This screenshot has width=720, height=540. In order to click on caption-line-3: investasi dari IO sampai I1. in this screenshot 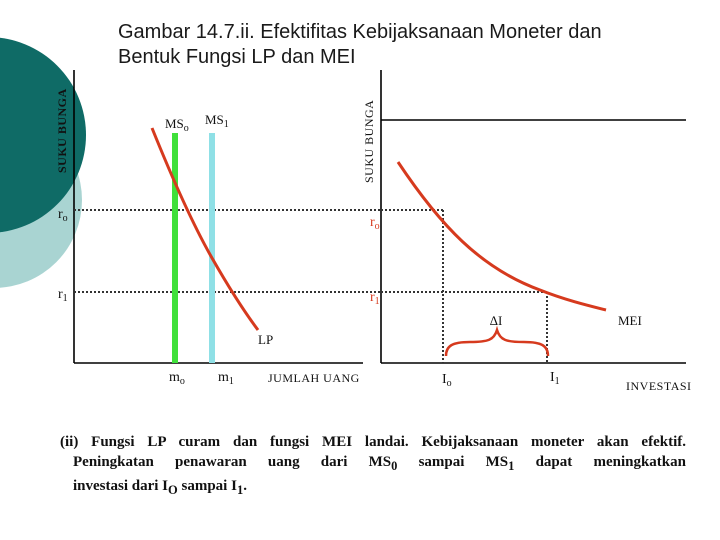, I will do `click(160, 487)`.